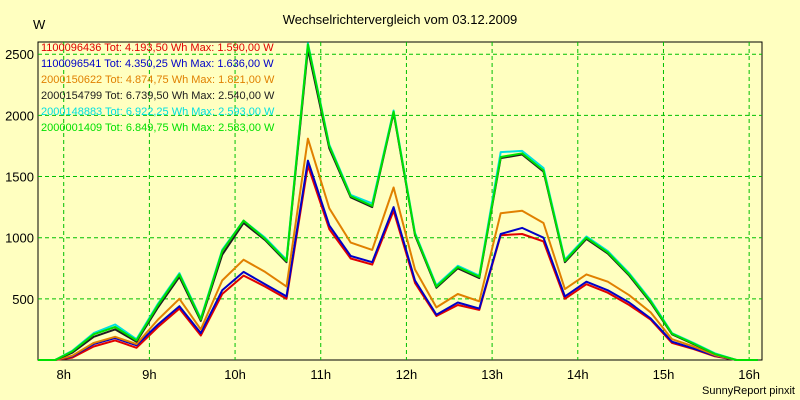 This screenshot has height=400, width=800. I want to click on y-tick-label: 1000, so click(19, 238).